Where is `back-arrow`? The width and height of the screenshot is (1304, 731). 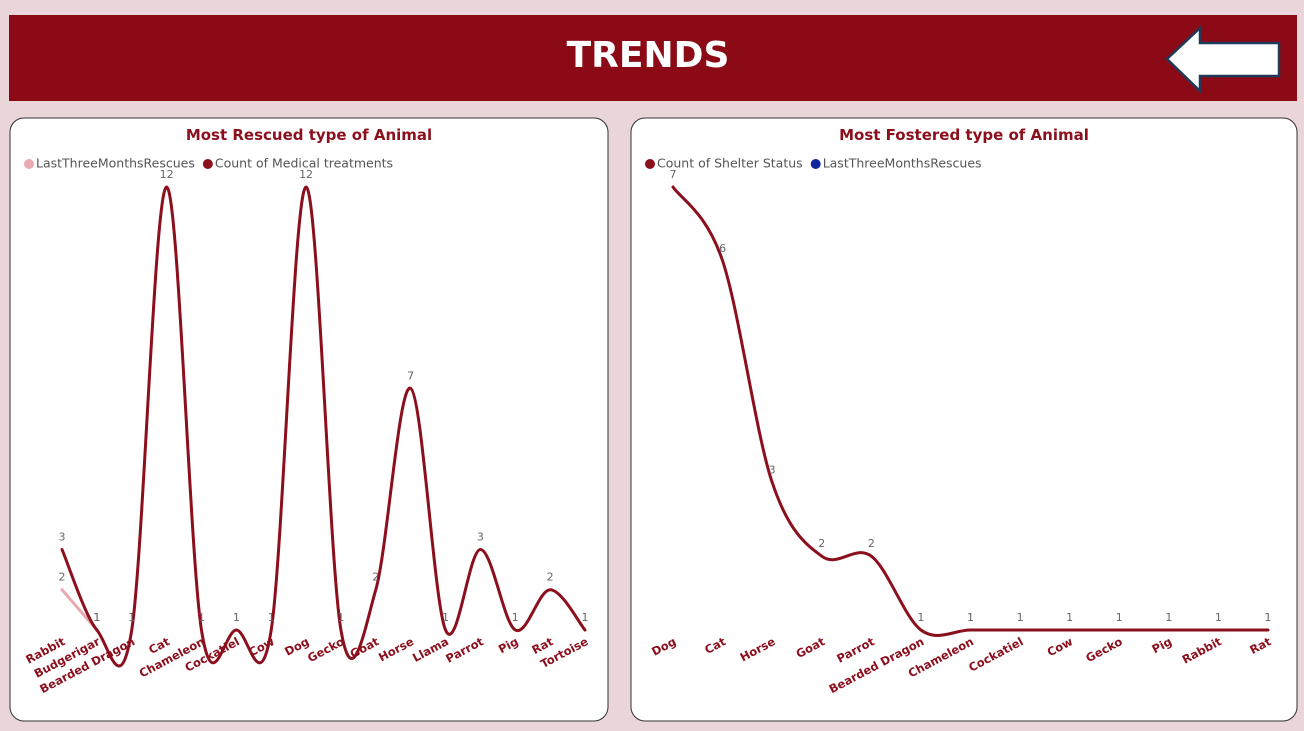 back-arrow is located at coordinates (1223, 59).